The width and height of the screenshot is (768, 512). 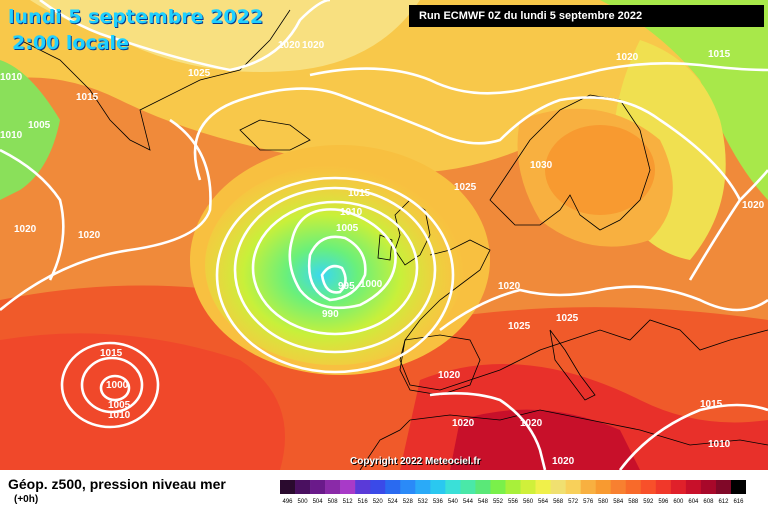 What do you see at coordinates (330, 314) in the screenshot?
I see `isobar-label: 990` at bounding box center [330, 314].